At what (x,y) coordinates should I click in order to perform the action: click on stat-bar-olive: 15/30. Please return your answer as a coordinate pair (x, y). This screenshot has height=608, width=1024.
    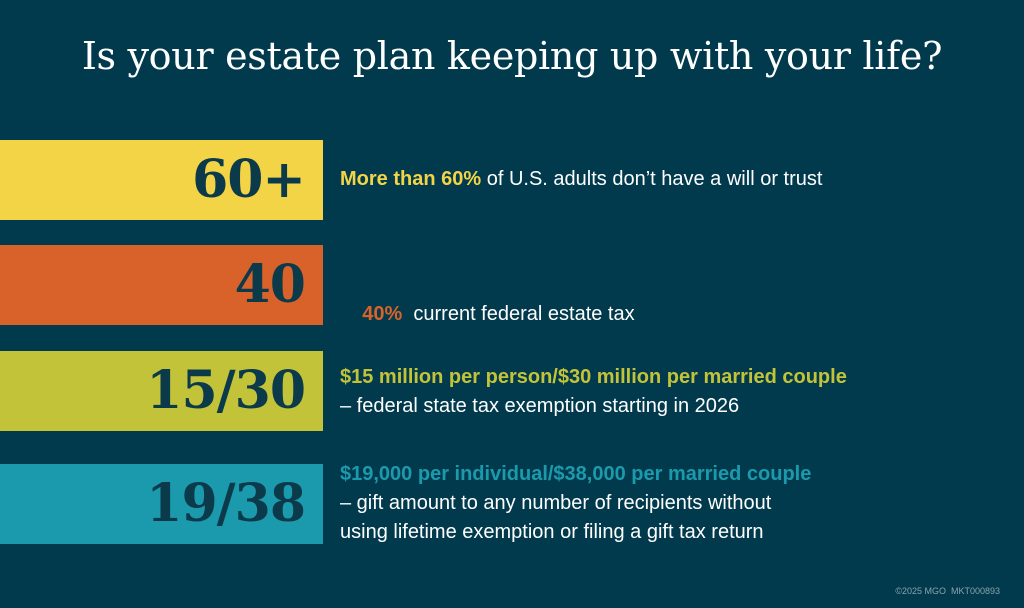
    Looking at the image, I should click on (161, 391).